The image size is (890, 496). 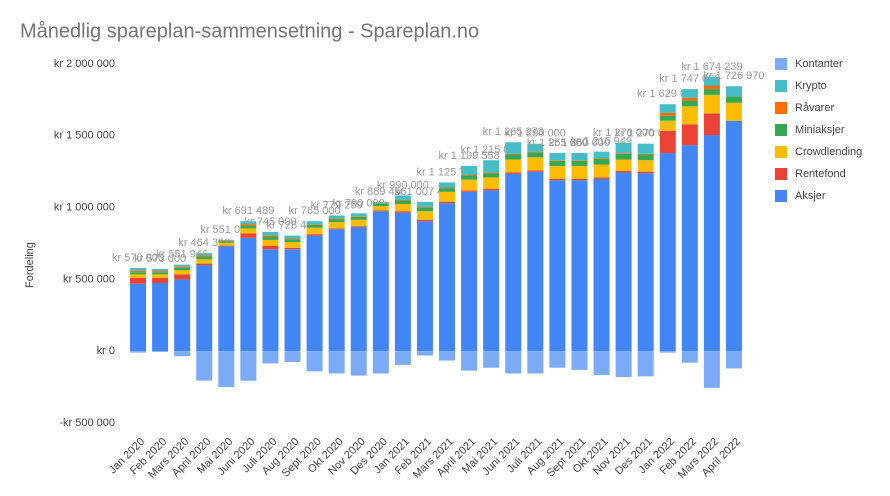 I want to click on y-tick-label: kr 1 000 000, so click(x=84, y=208).